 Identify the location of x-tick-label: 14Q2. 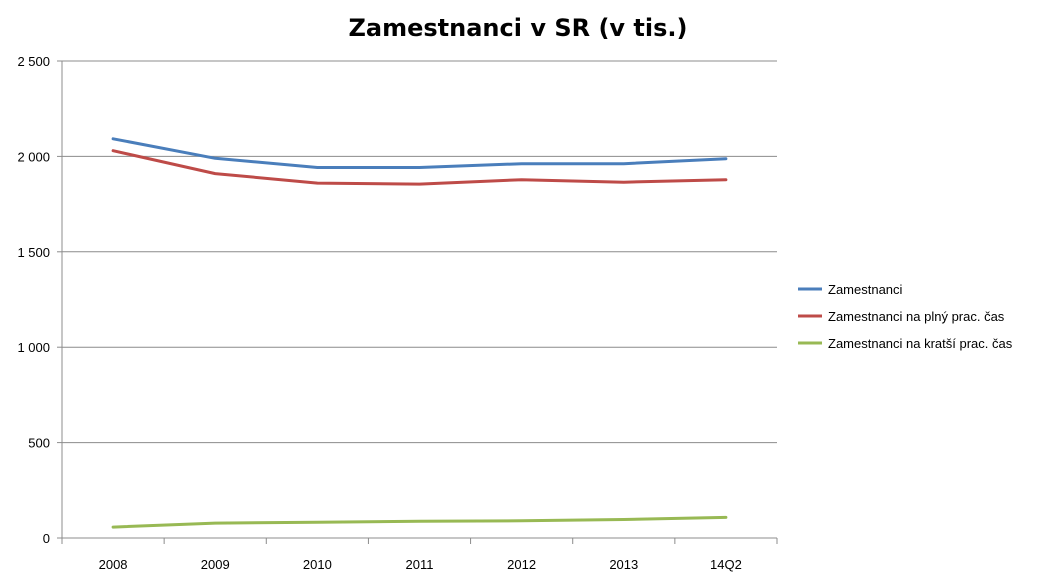
(726, 564).